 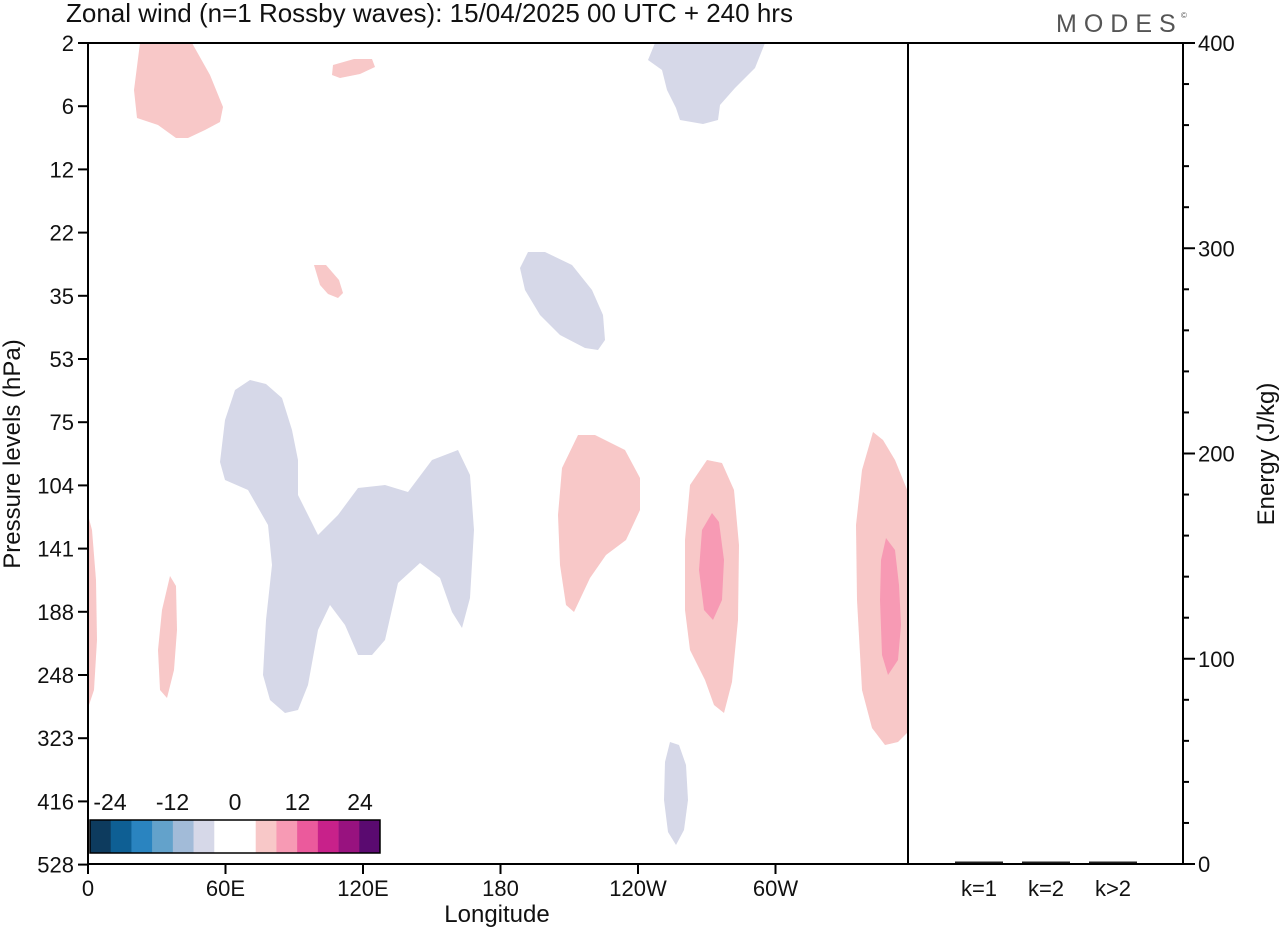 I want to click on x-tick-label: 60W, so click(x=775, y=888).